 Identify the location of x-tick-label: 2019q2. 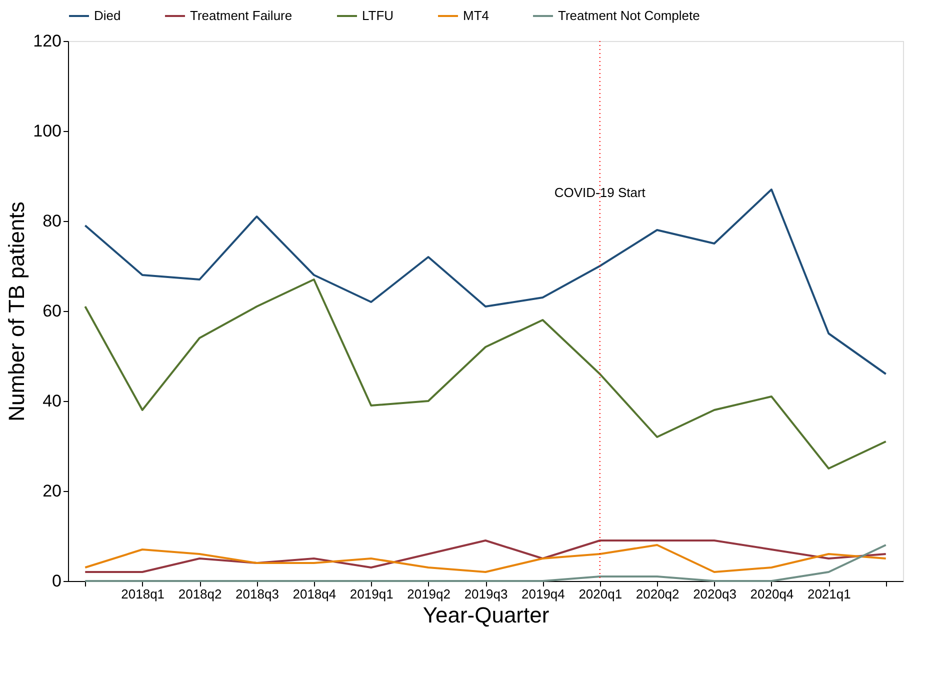
(429, 594).